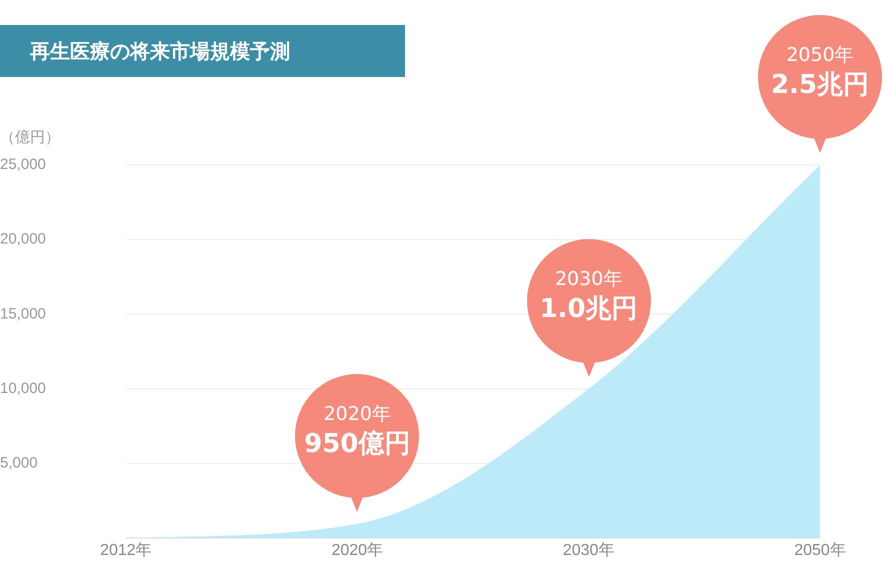  Describe the element at coordinates (202, 51) in the screenshot. I see `chart-title: 再生医療の将来市場規模予測` at that location.